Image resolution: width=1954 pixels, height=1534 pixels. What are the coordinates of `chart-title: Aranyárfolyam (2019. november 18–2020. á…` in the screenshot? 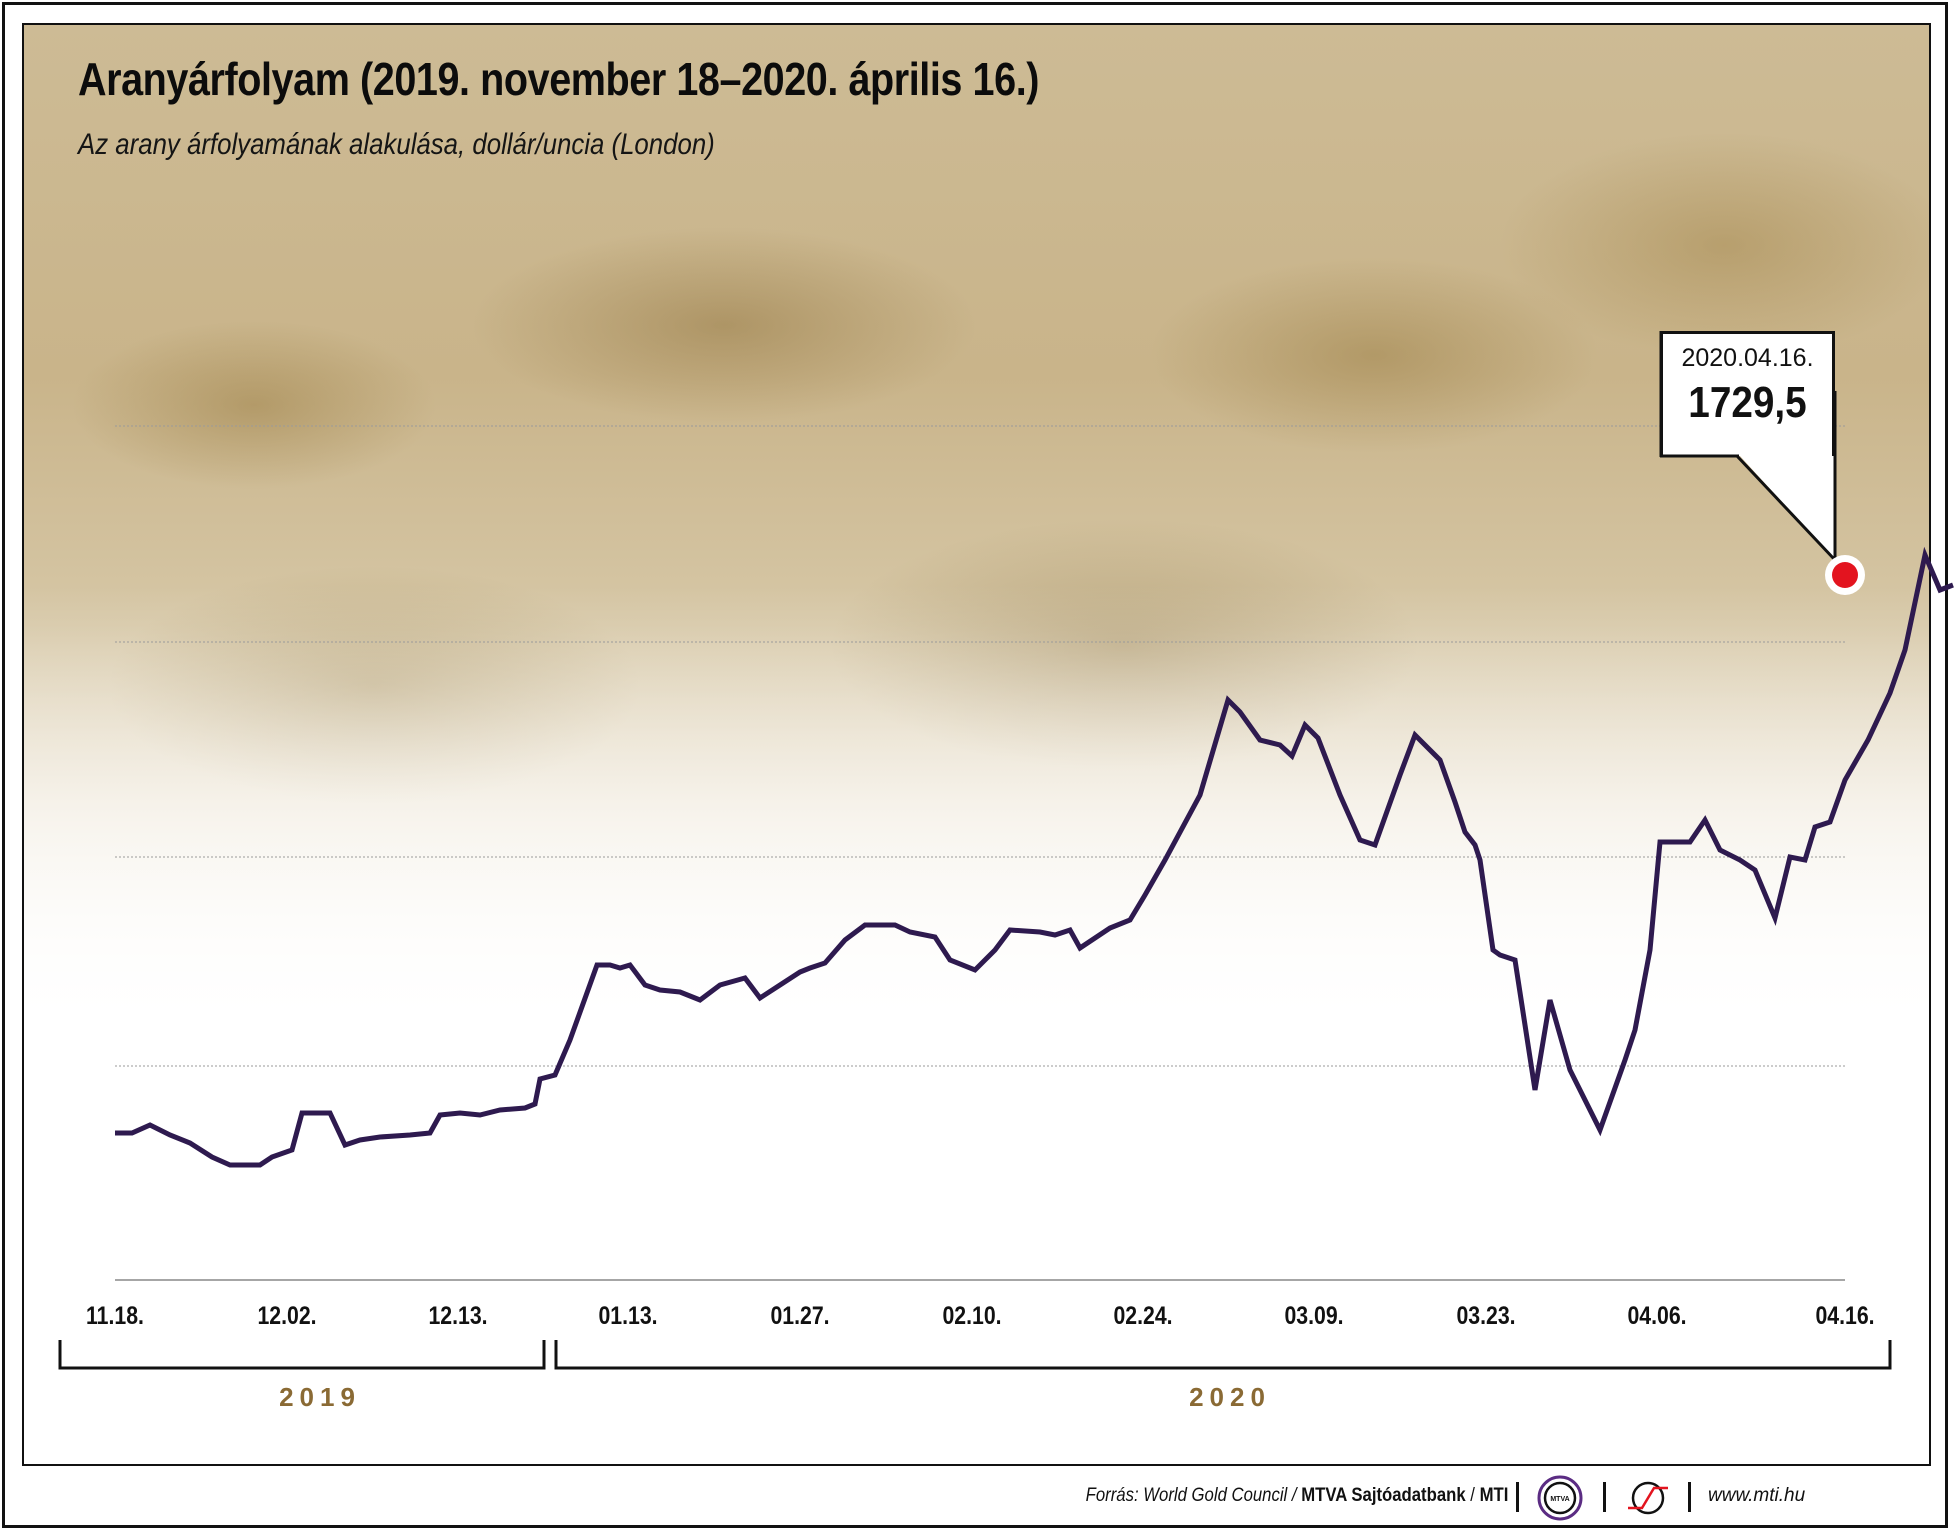 It's located at (559, 79).